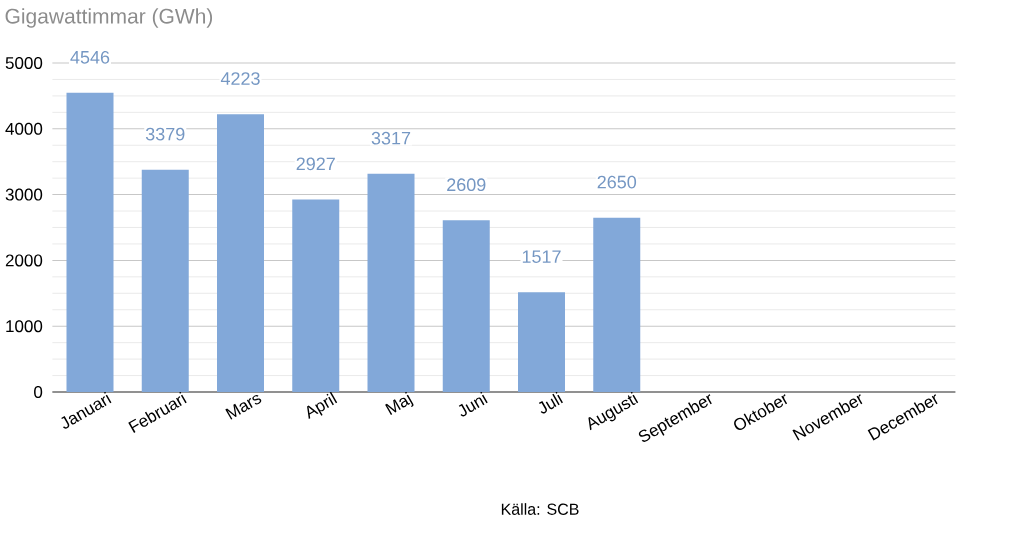  Describe the element at coordinates (38, 392) in the screenshot. I see `y-tick-label: 0` at that location.